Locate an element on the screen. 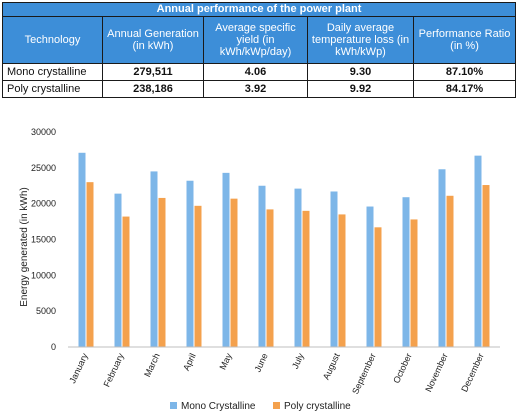 The image size is (518, 419). y-axis-title: Energy generated (in kWh) is located at coordinates (24, 247).